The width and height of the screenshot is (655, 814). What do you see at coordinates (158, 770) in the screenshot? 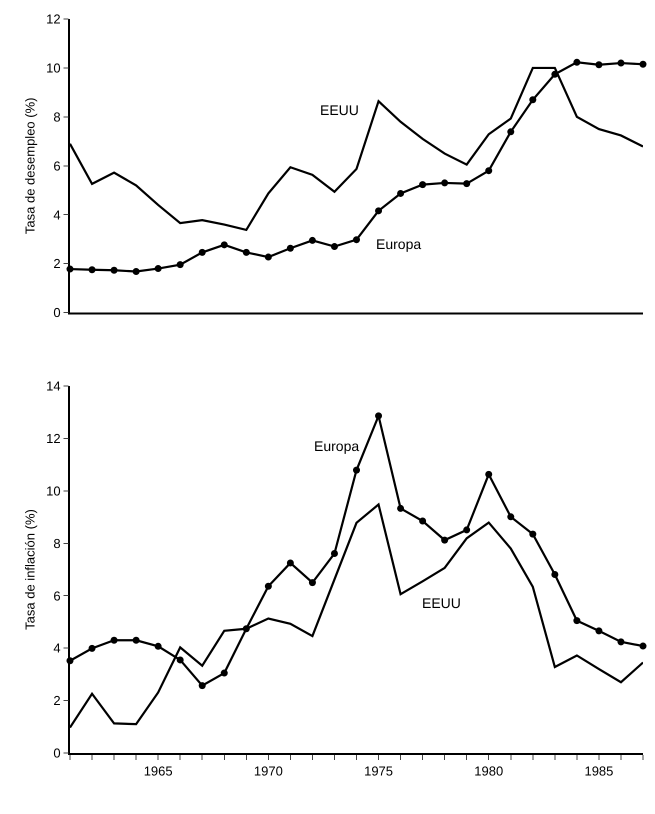
I see `x-tick-label: 1965` at bounding box center [158, 770].